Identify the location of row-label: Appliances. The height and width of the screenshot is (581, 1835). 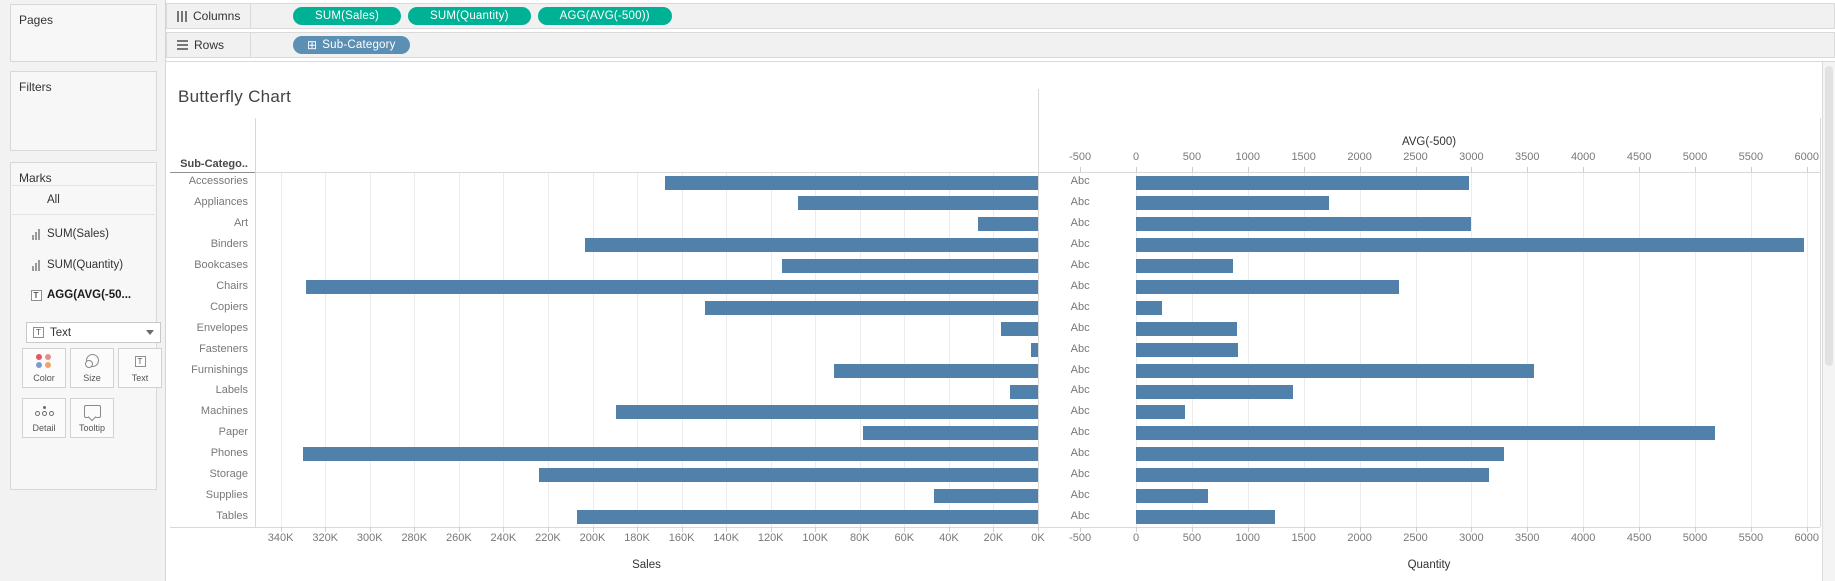
(221, 202).